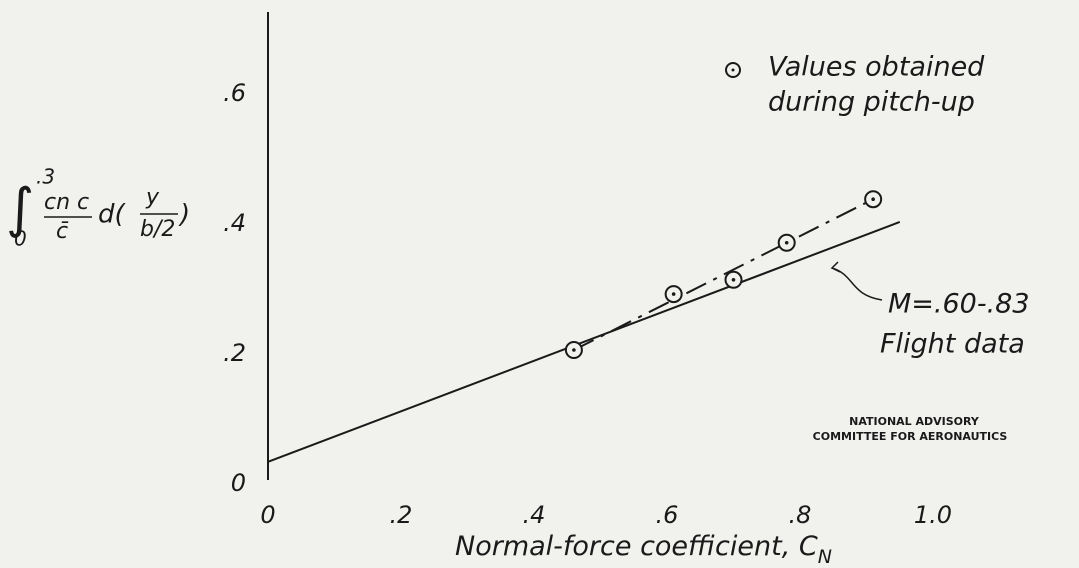 The width and height of the screenshot is (1079, 568). I want to click on y-axis-label: c̄, so click(62, 231).